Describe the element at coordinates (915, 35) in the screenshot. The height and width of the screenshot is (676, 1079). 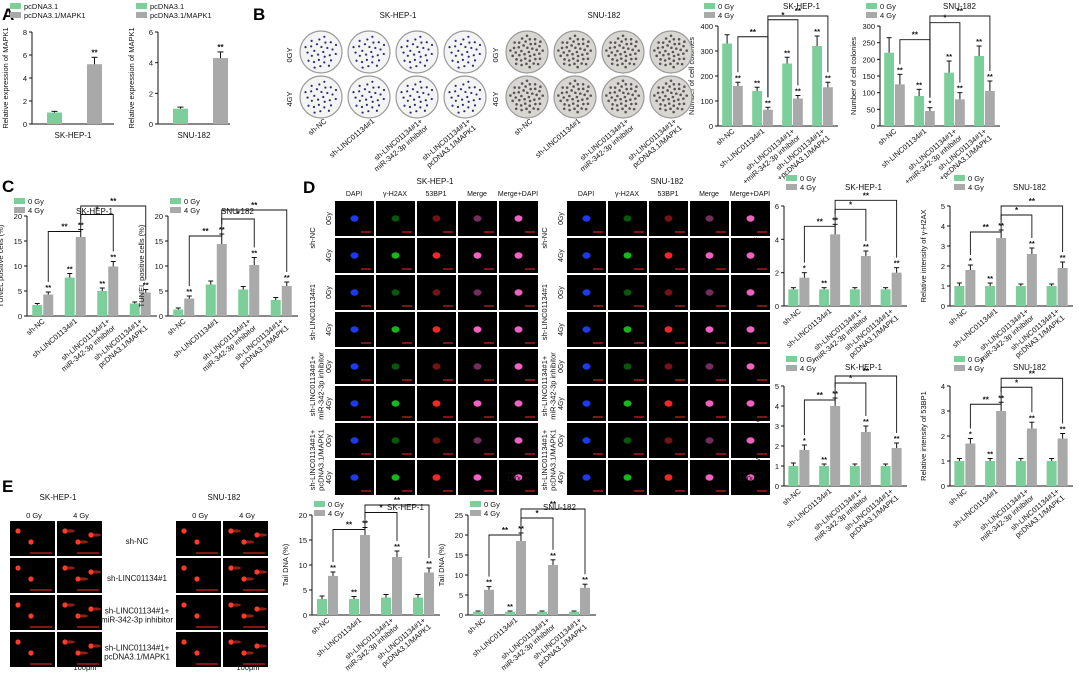
I see `bracket-mark: **` at that location.